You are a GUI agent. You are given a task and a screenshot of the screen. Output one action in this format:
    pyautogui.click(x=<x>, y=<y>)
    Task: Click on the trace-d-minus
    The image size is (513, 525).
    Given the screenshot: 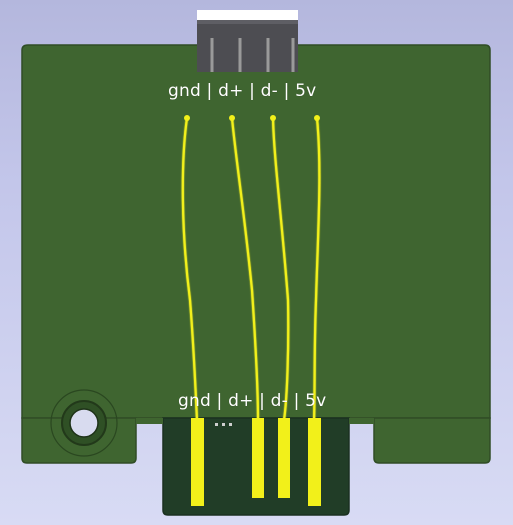 What is the action you would take?
    pyautogui.click(x=280, y=269)
    